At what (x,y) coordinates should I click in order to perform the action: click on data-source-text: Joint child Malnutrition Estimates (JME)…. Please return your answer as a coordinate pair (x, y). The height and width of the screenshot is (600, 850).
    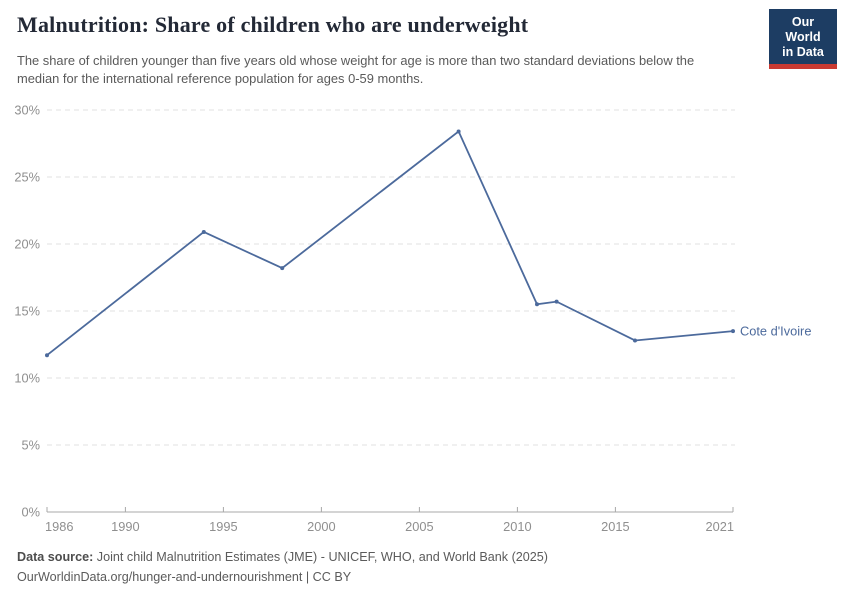
    Looking at the image, I should click on (320, 557).